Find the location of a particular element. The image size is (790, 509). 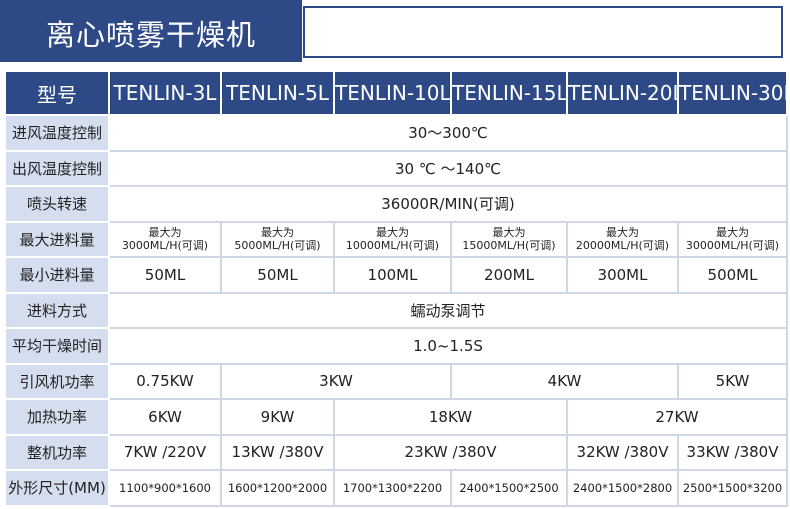

cell: 最大为 20000ML/H(可调) is located at coordinates (622, 239).